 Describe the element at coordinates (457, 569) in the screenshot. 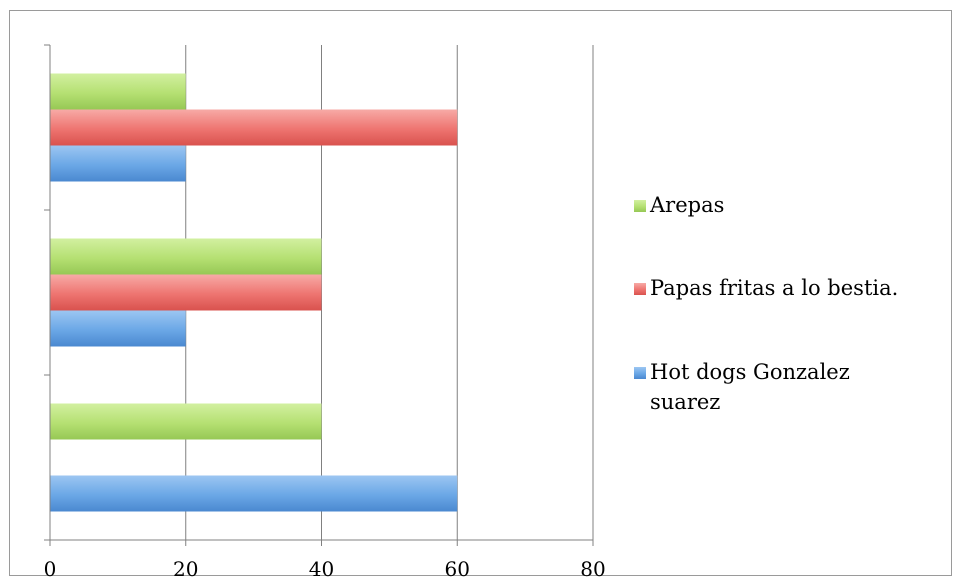

I see `x-tick-label-60: 60` at that location.